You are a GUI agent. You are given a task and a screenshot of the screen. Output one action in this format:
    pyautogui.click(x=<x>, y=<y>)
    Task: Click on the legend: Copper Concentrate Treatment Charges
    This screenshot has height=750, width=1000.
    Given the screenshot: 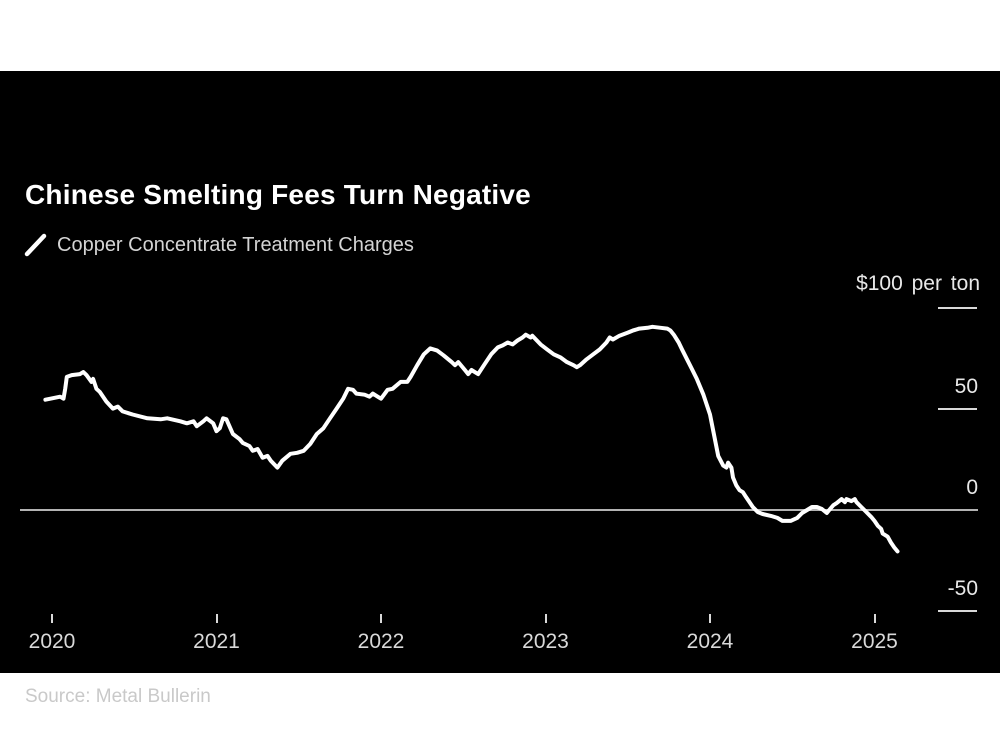 What is the action you would take?
    pyautogui.click(x=219, y=245)
    